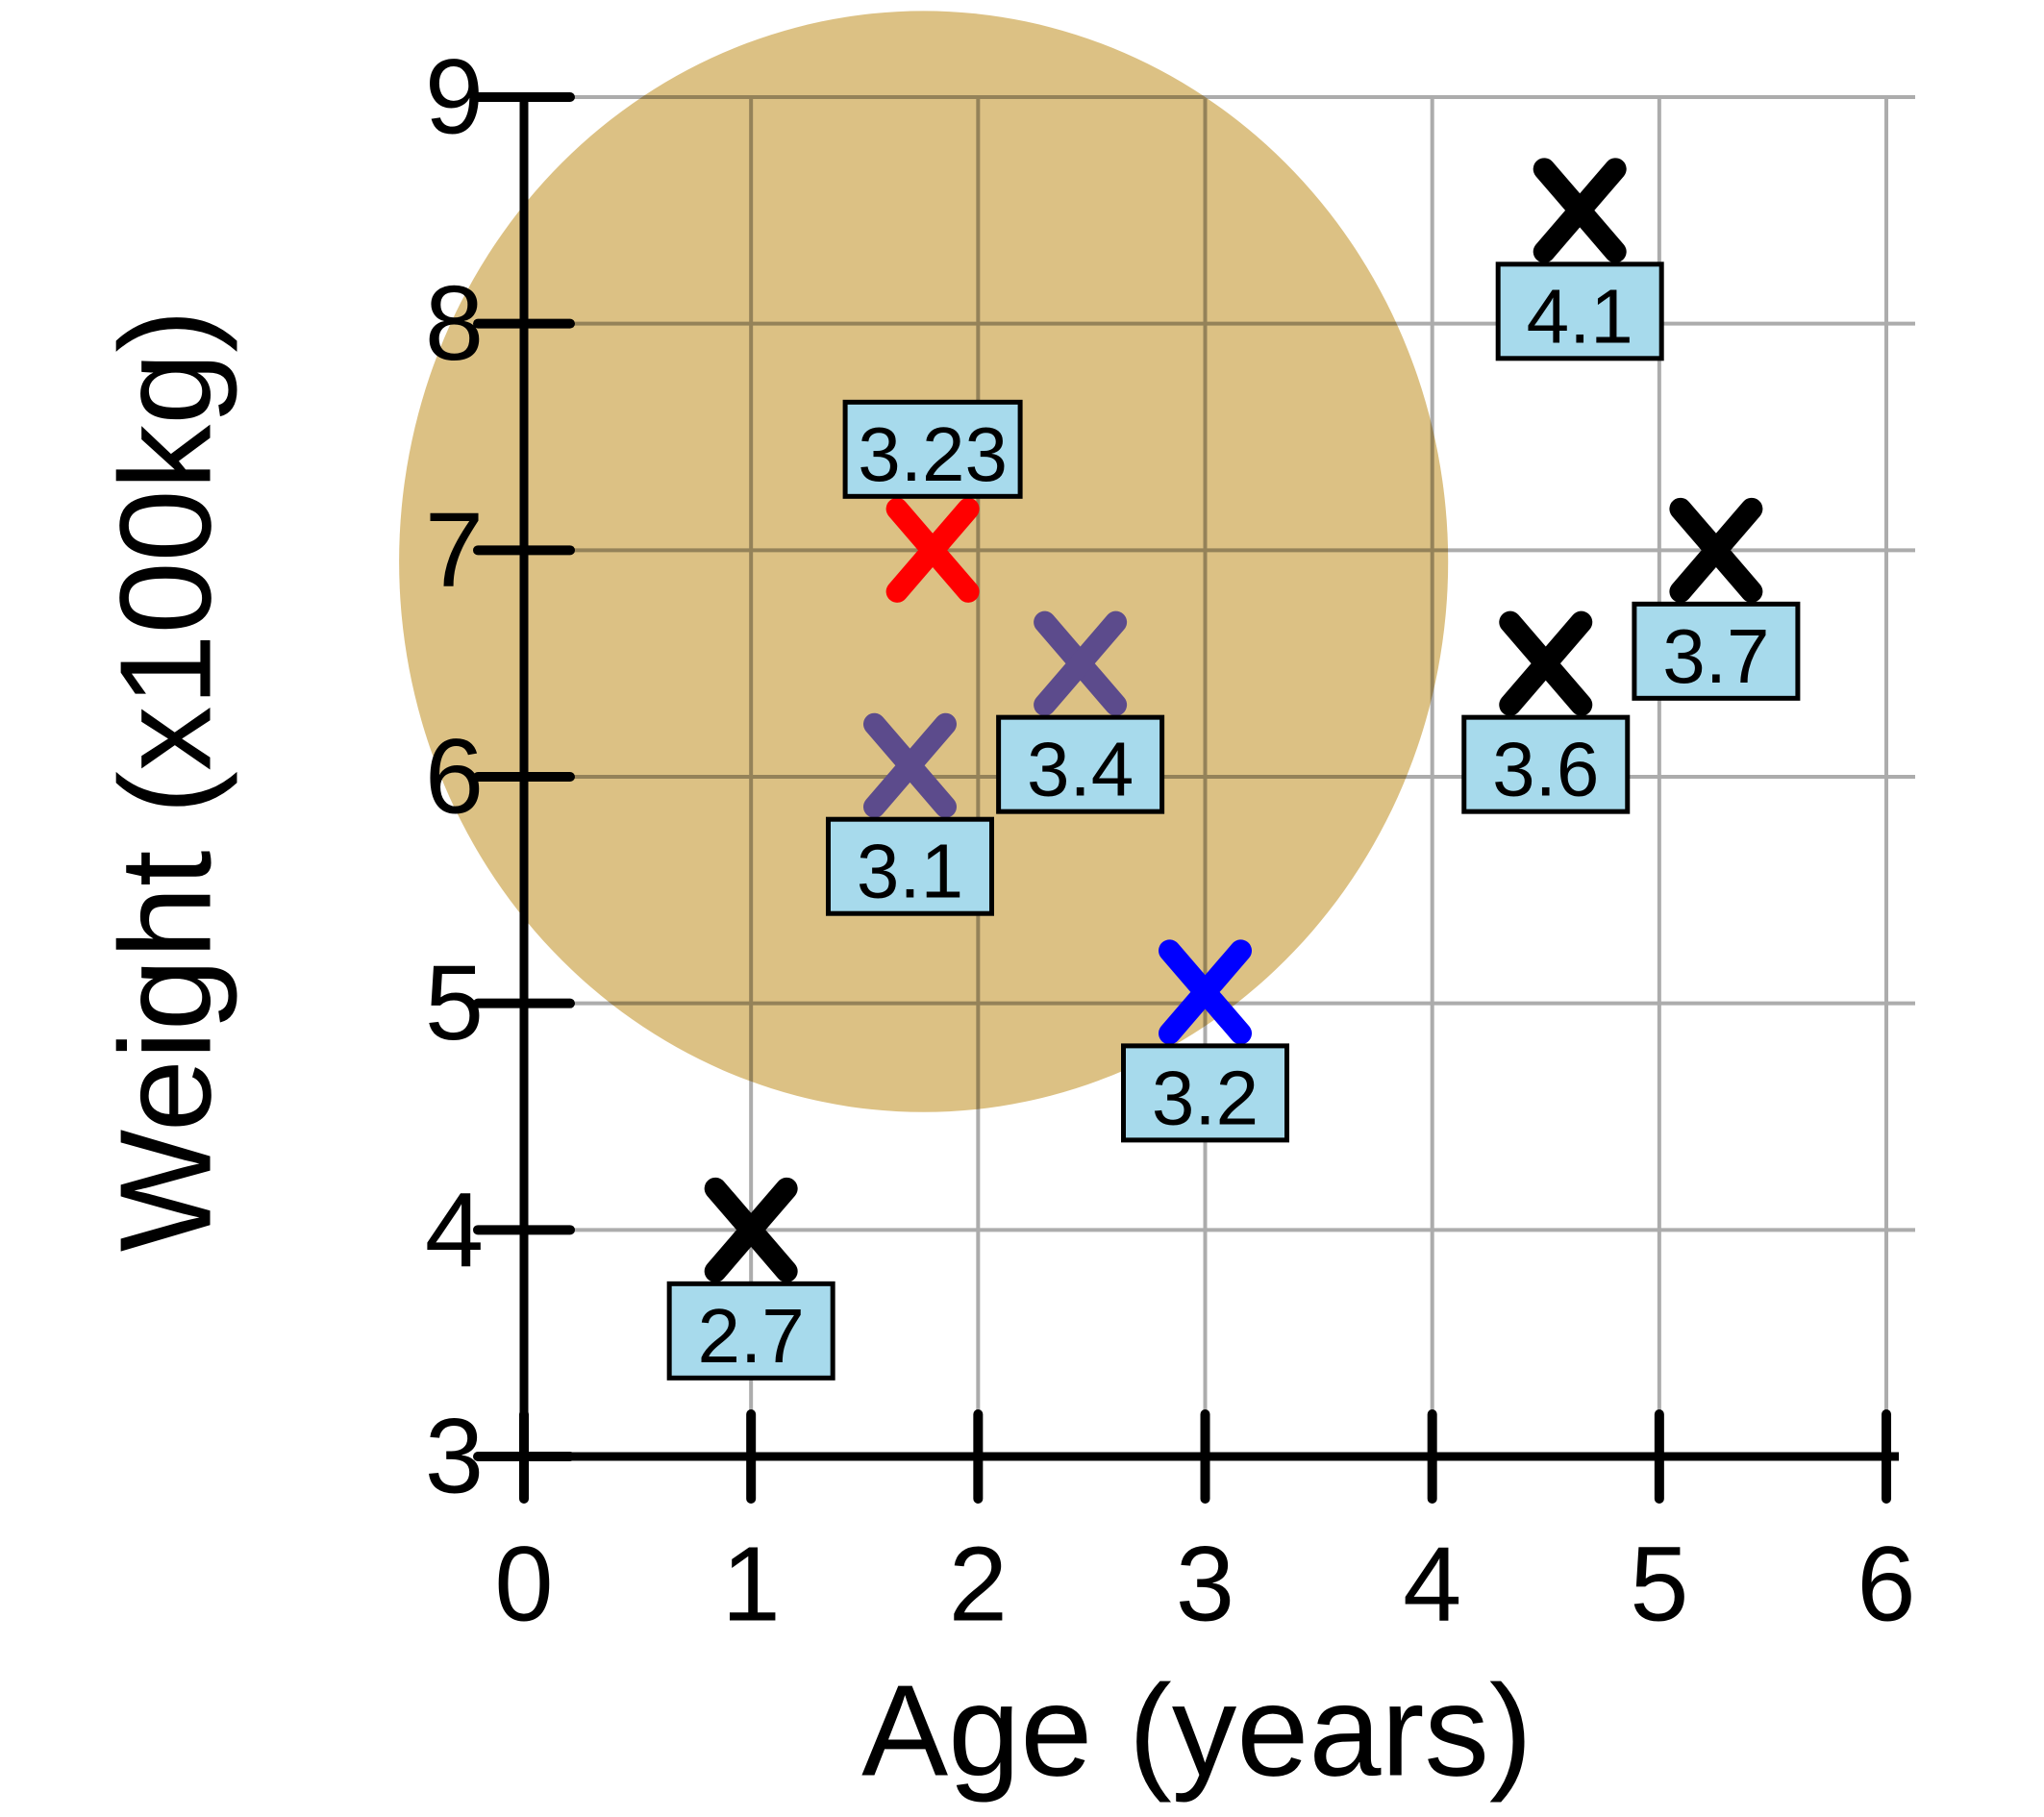 The width and height of the screenshot is (2044, 1817). What do you see at coordinates (751, 1585) in the screenshot?
I see `x-tick-label: 1` at bounding box center [751, 1585].